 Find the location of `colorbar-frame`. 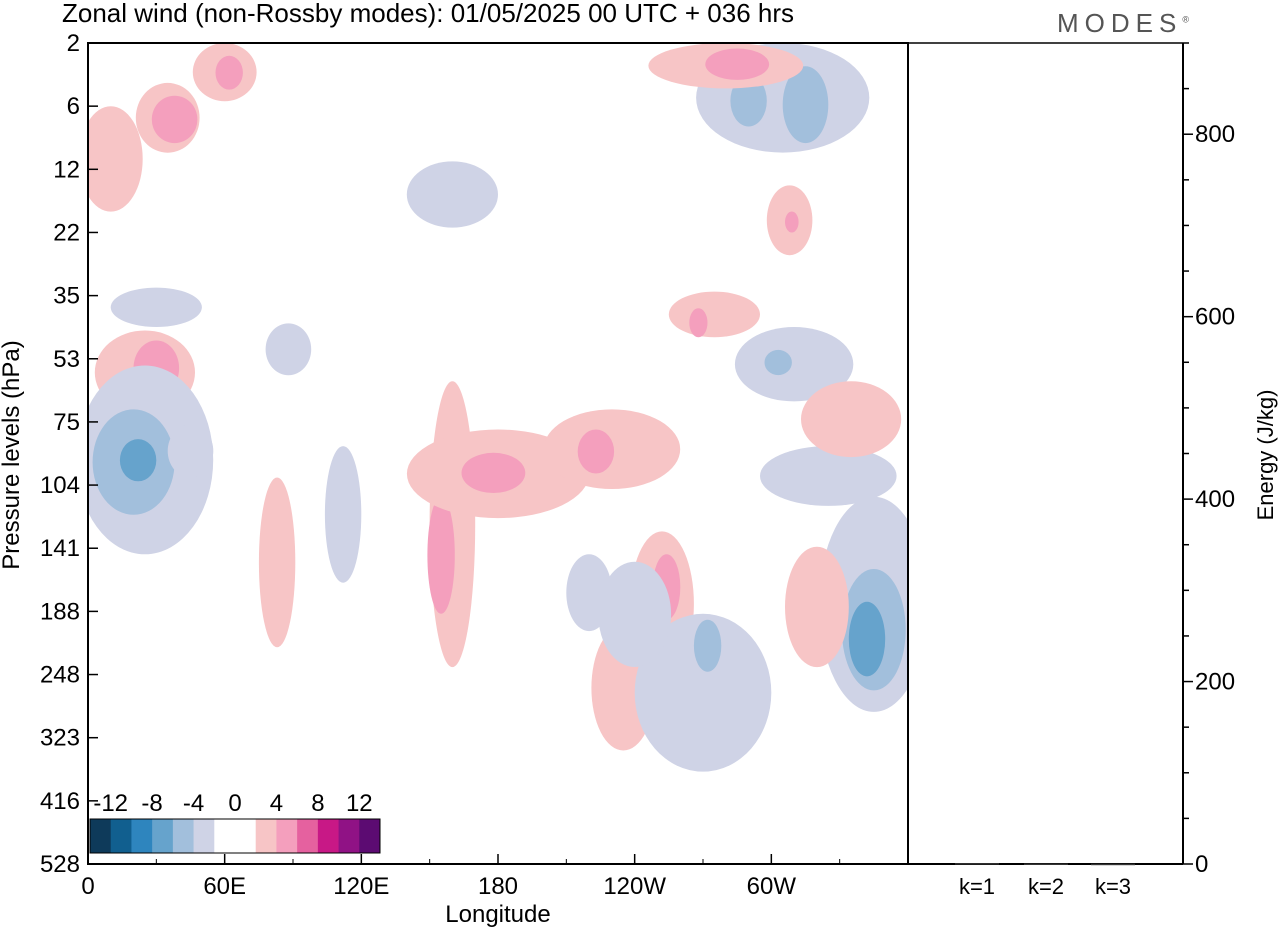

colorbar-frame is located at coordinates (235, 836).